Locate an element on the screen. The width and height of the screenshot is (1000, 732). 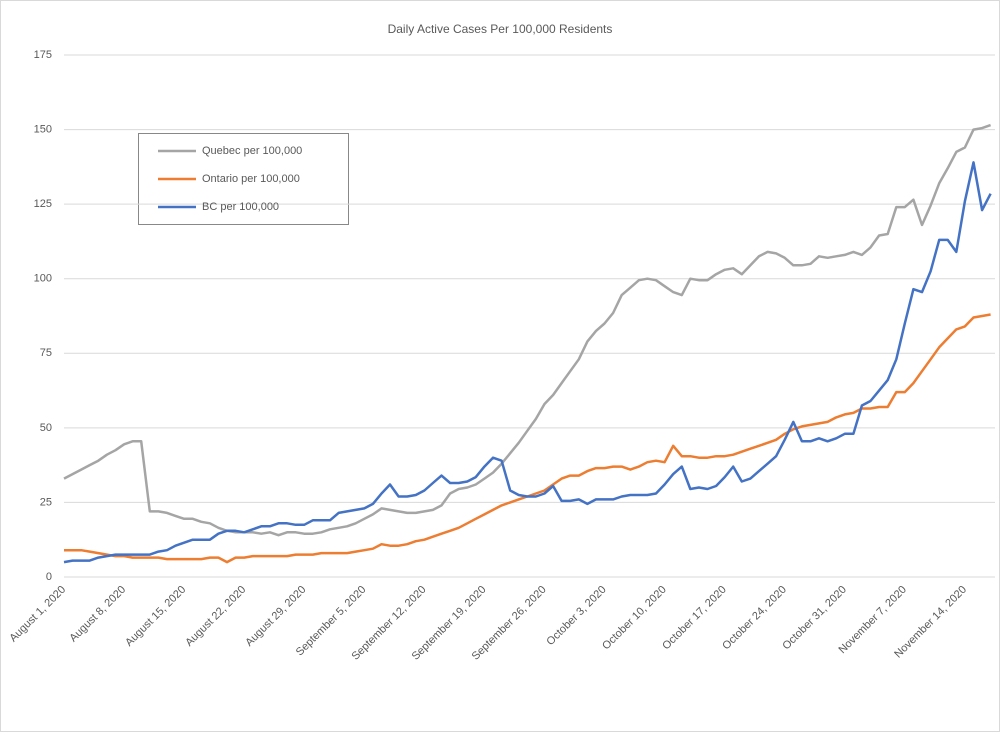
y-tick-label: 125 is located at coordinates (43, 204).